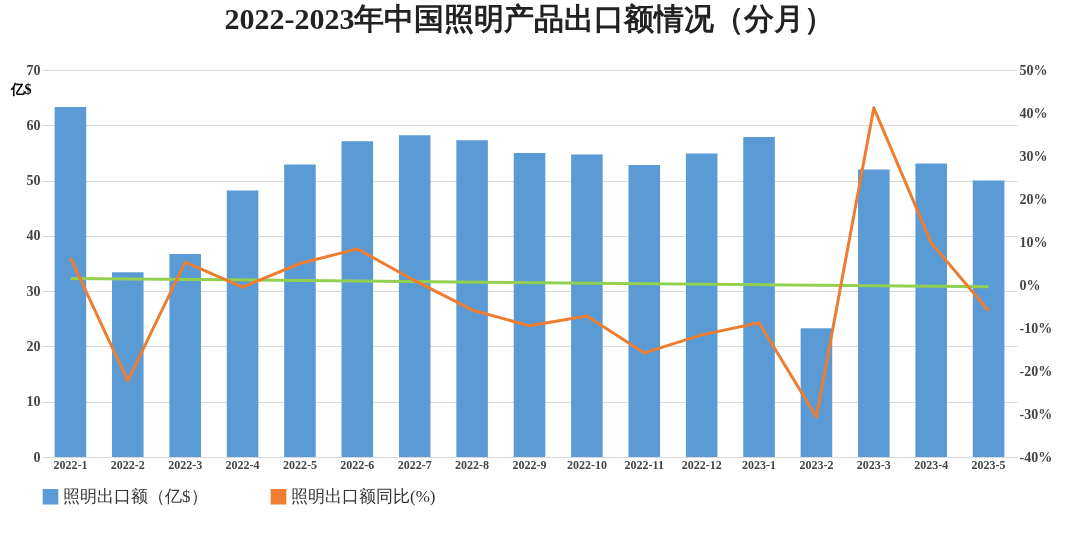 The height and width of the screenshot is (550, 1080). I want to click on x-tick-label: 2022-7, so click(414, 464).